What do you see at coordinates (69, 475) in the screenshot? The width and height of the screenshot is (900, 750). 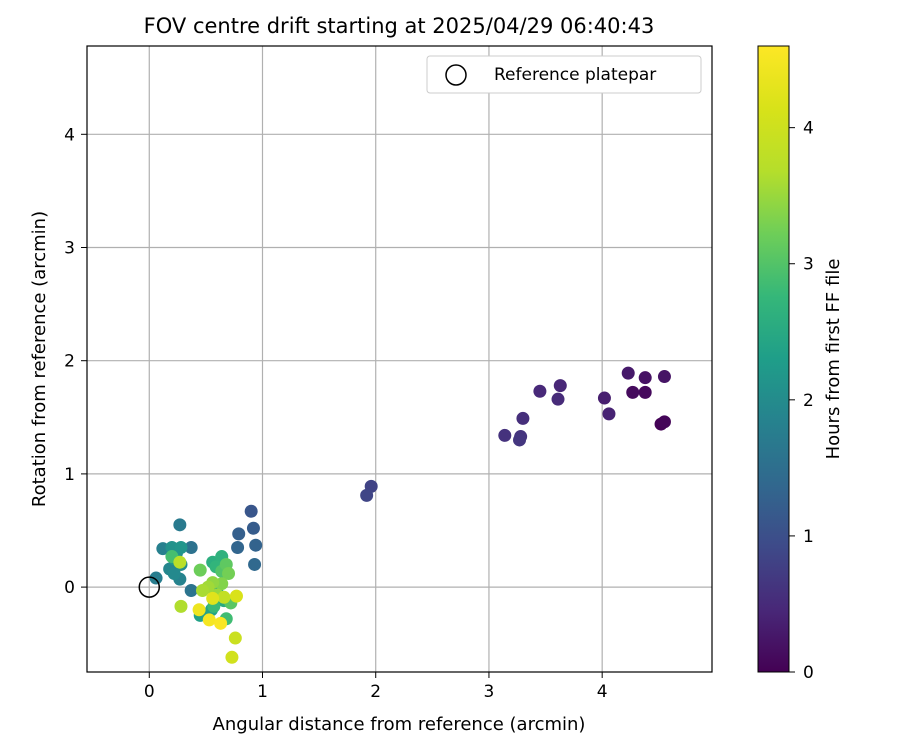 I see `y-tick-label: 1` at bounding box center [69, 475].